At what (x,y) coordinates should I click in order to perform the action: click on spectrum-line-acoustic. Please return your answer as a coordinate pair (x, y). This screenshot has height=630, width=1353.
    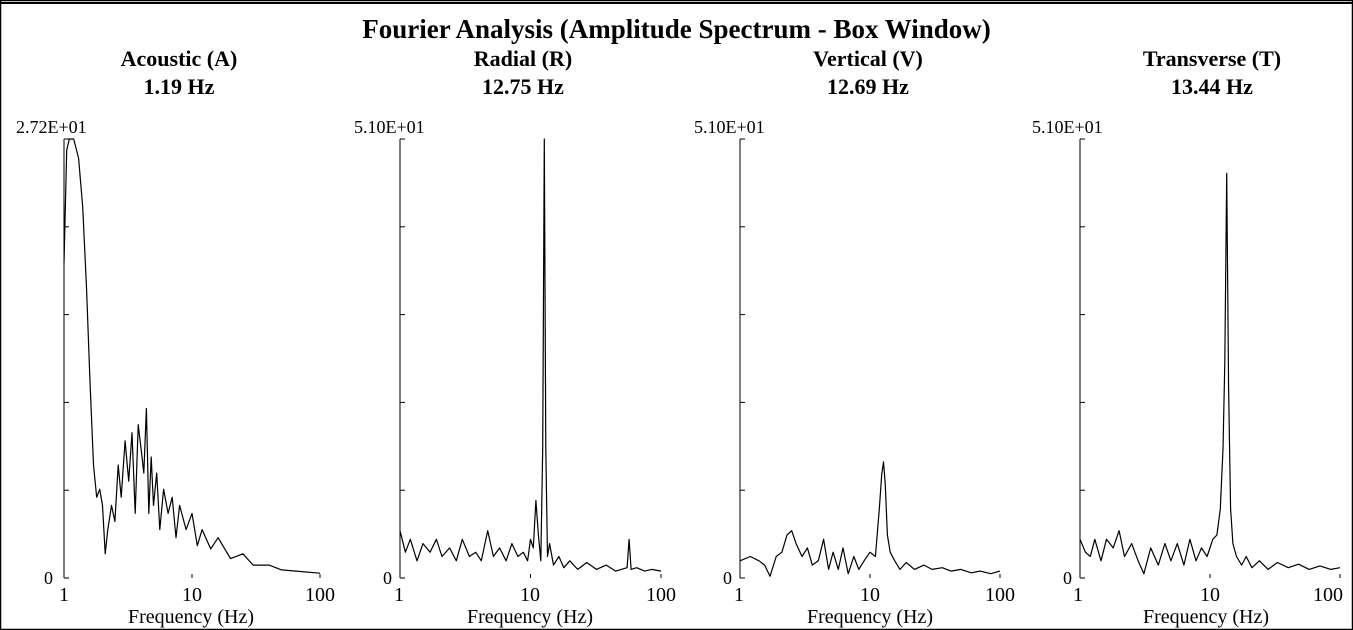
    Looking at the image, I should click on (192, 356).